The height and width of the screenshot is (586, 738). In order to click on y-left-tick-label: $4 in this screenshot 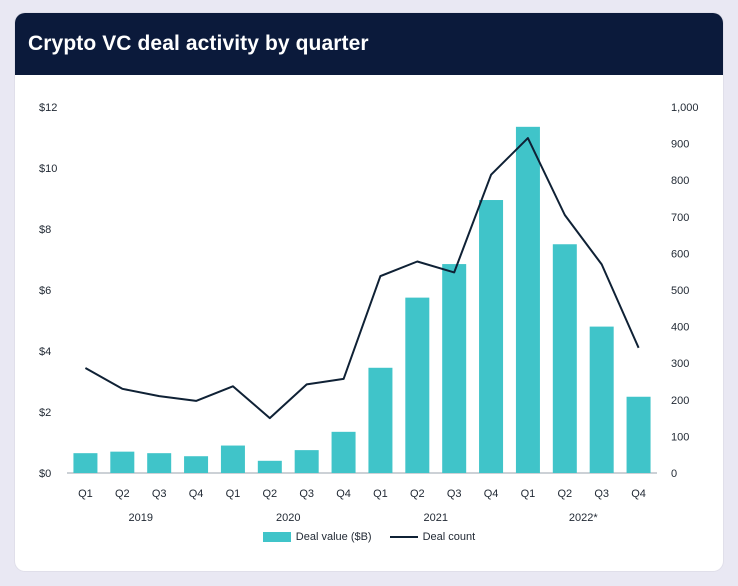, I will do `click(45, 352)`.